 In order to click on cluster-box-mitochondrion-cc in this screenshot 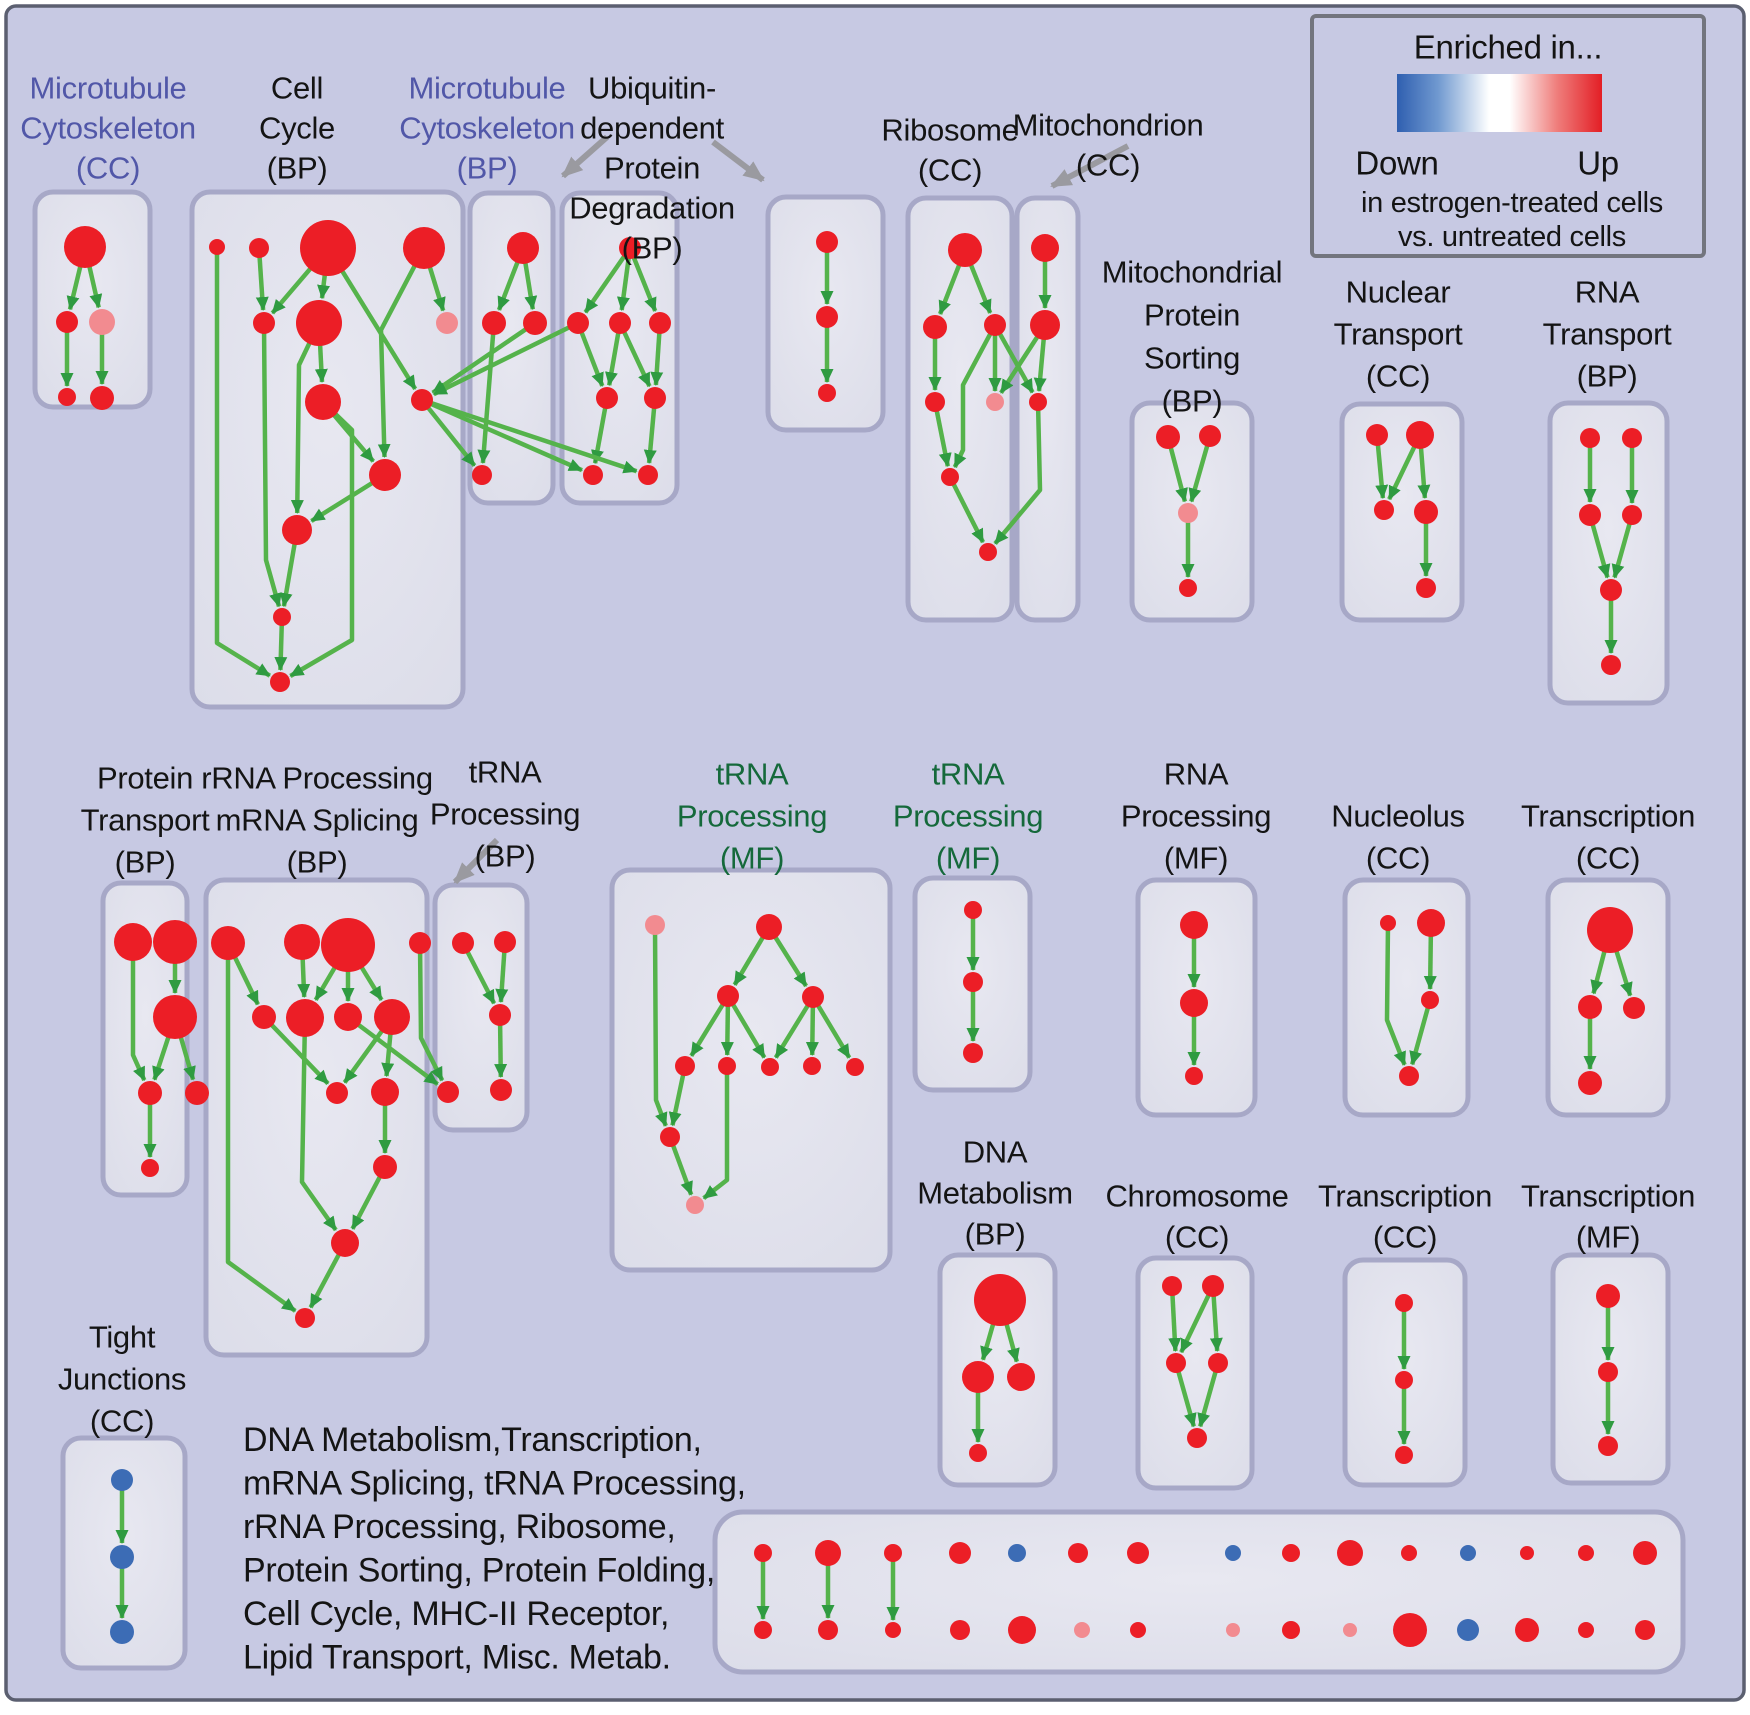, I will do `click(1047, 409)`.